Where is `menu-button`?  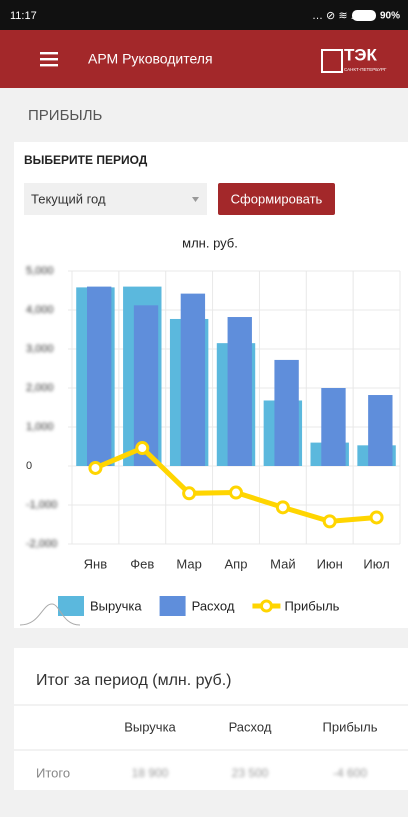
menu-button is located at coordinates (49, 59).